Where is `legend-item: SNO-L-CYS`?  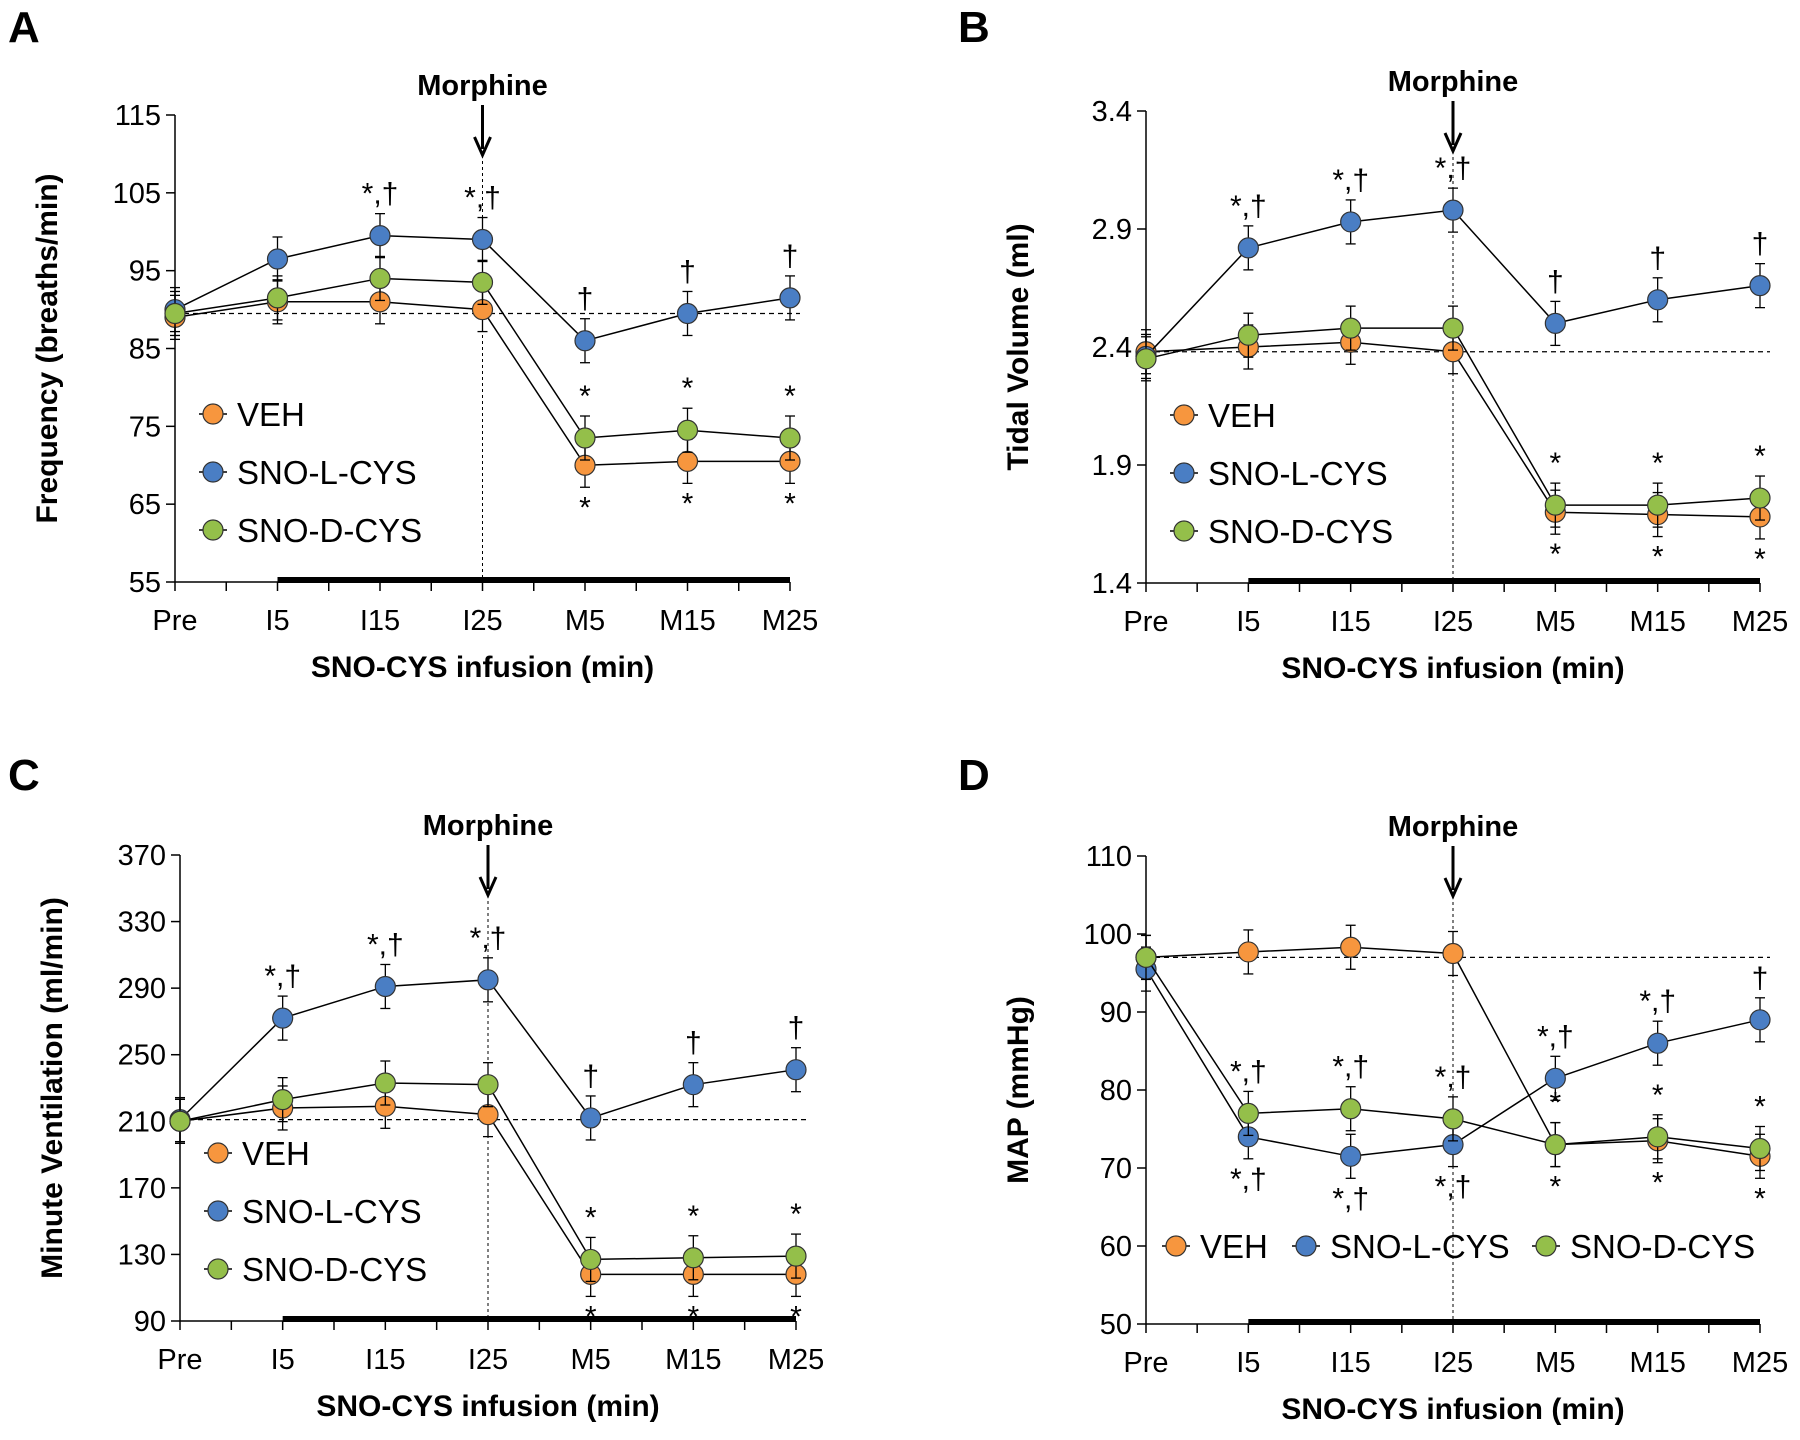
legend-item: SNO-L-CYS is located at coordinates (308, 472).